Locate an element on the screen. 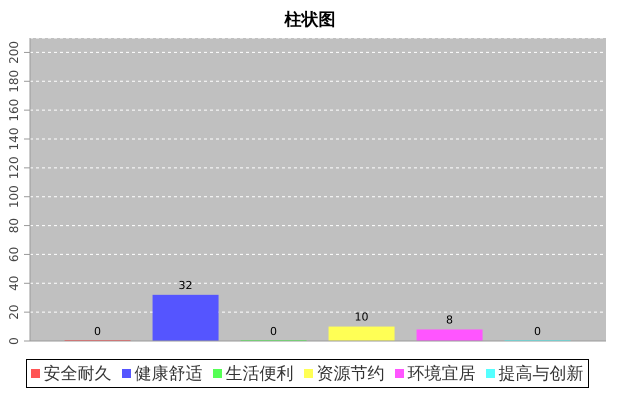 The width and height of the screenshot is (620, 400). legend-label: 提高与创新 is located at coordinates (541, 374).